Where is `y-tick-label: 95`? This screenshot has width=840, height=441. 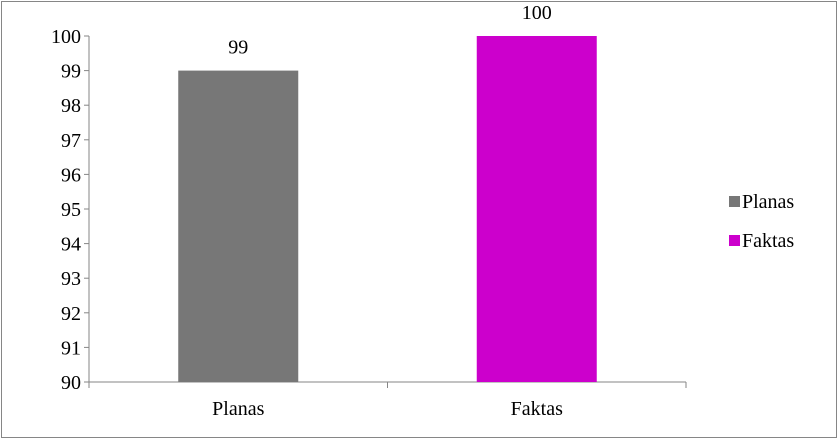
y-tick-label: 95 is located at coordinates (71, 210).